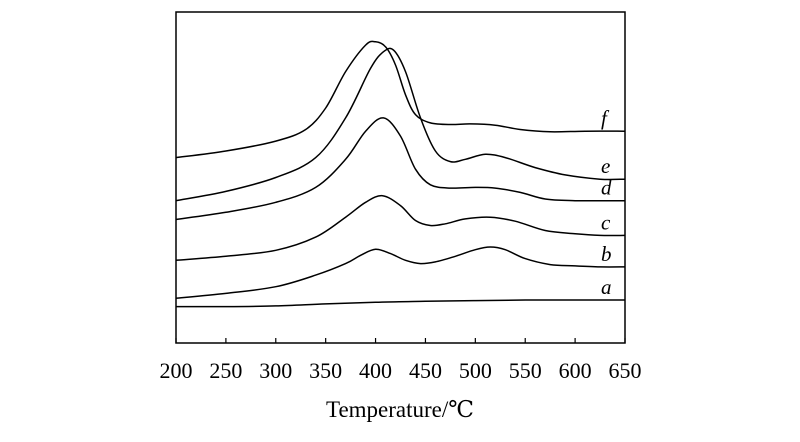  What do you see at coordinates (275, 370) in the screenshot?
I see `x-tick-label: 300` at bounding box center [275, 370].